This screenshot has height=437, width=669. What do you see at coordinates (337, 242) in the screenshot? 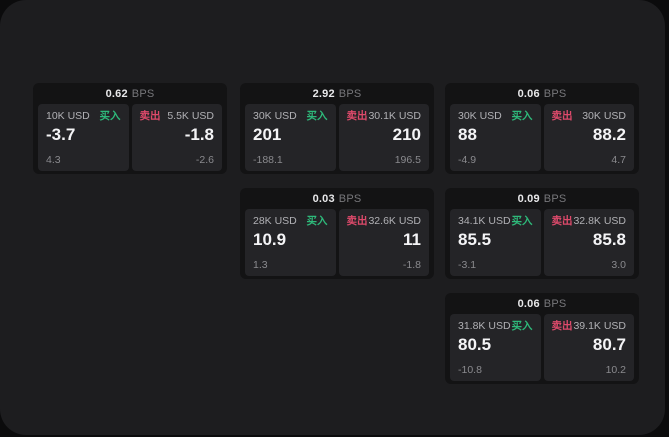
I see `quote-panels: 28K USD 买入 10.9 1.3 卖出 32.6K USD 11 -1.8` at bounding box center [337, 242].